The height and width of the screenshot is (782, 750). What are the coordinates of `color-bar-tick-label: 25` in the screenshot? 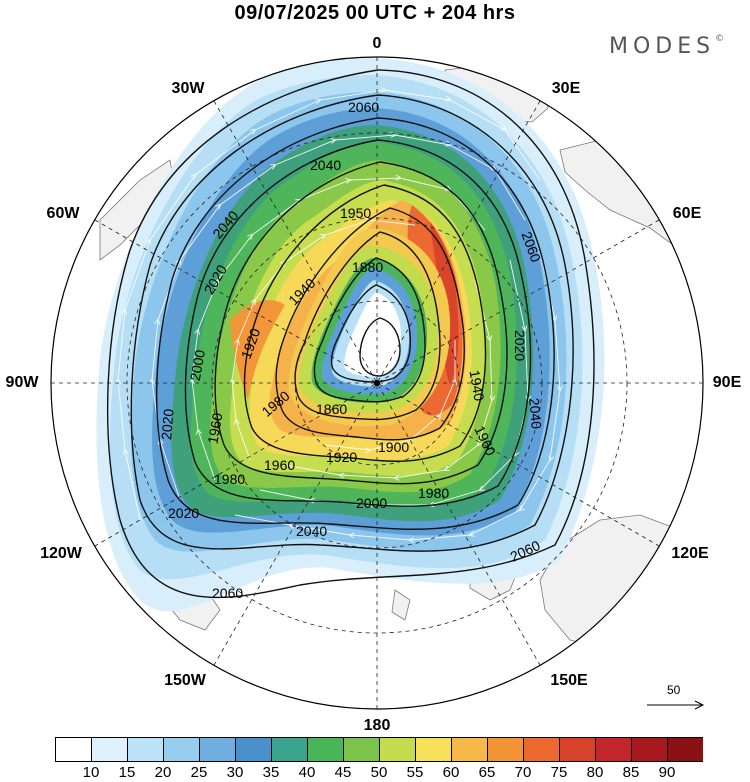 It's located at (199, 772).